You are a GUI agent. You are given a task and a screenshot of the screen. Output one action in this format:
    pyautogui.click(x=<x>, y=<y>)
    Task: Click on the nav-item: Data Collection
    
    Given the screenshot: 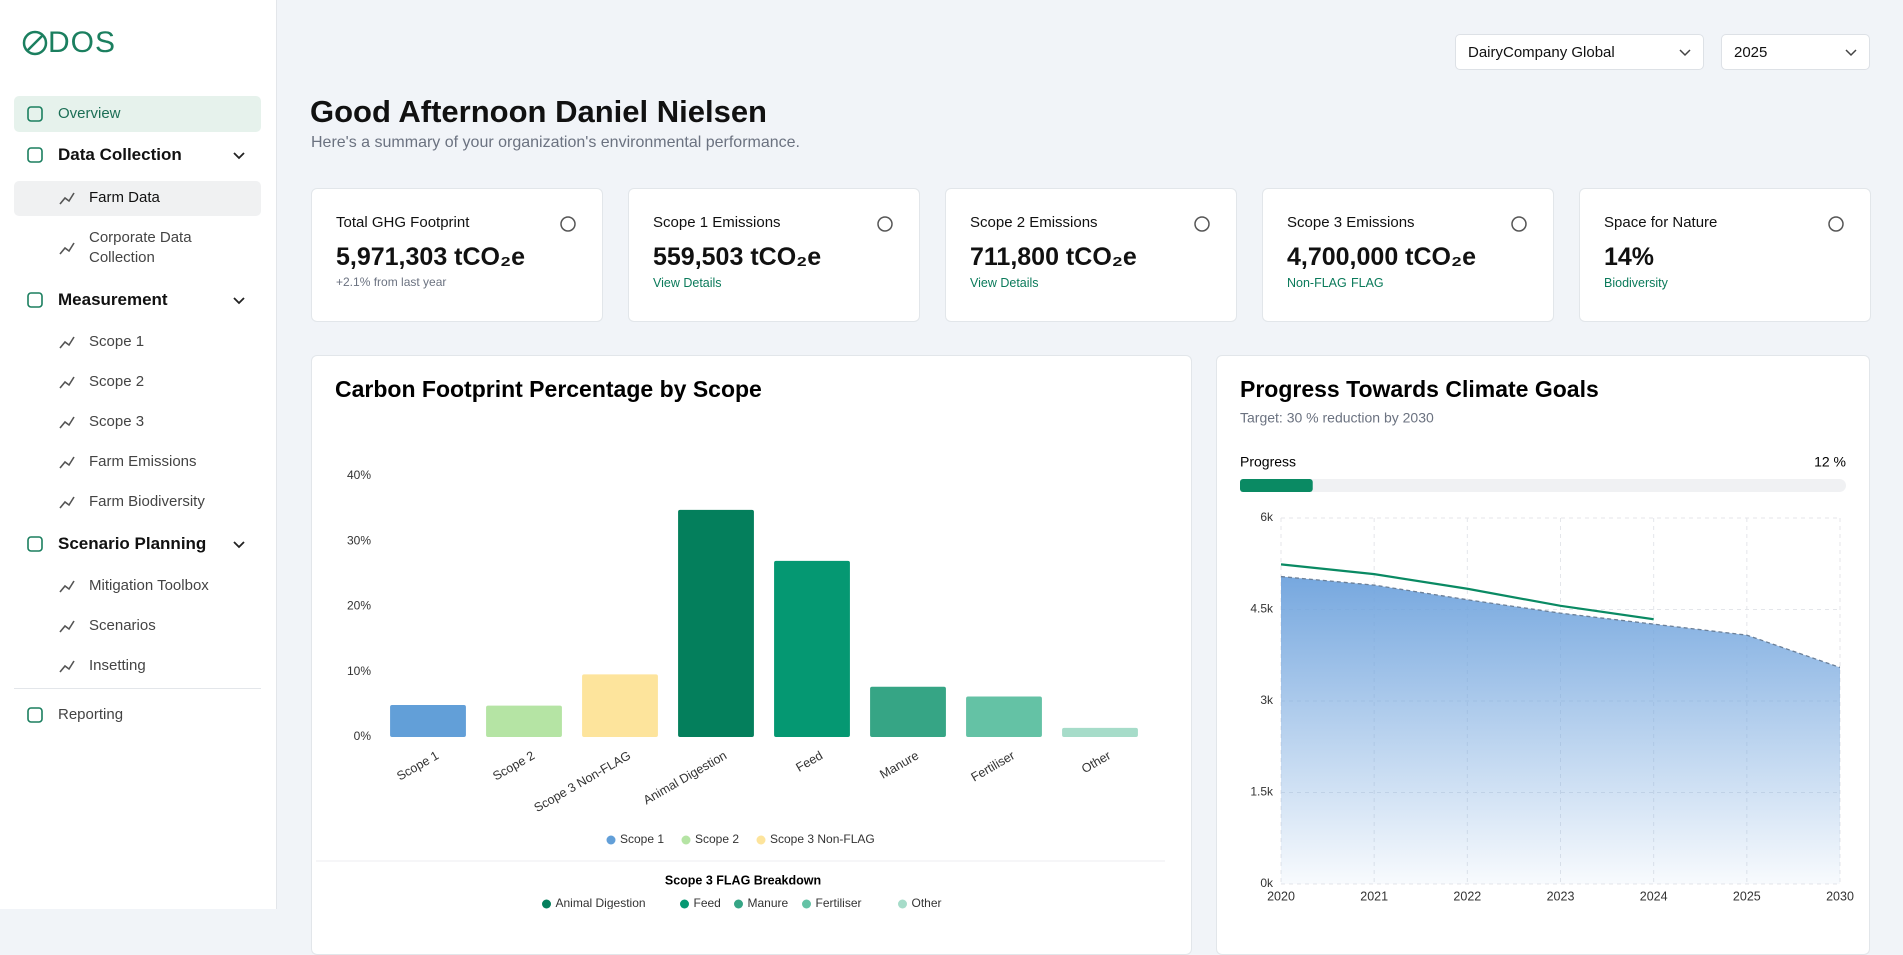 What is the action you would take?
    pyautogui.click(x=120, y=154)
    